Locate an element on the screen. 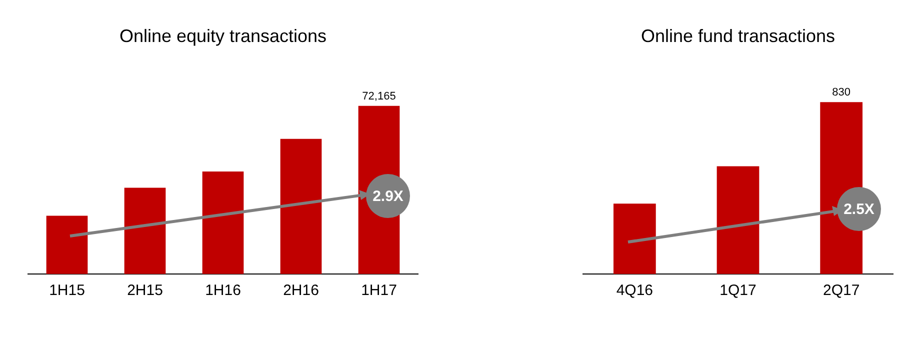 This screenshot has width=911, height=337. x-tick-label: 2Q17 is located at coordinates (841, 291).